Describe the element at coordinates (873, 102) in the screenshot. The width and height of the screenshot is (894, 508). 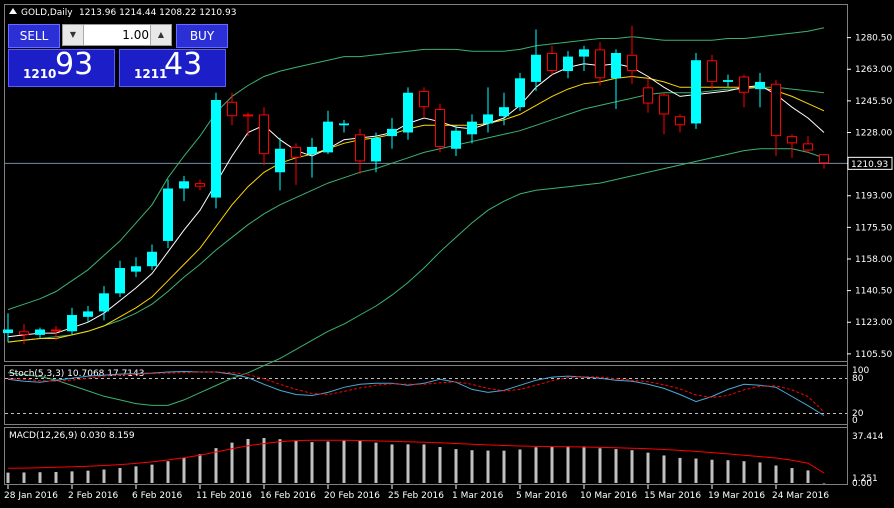
I see `price-label: 1245.50` at that location.